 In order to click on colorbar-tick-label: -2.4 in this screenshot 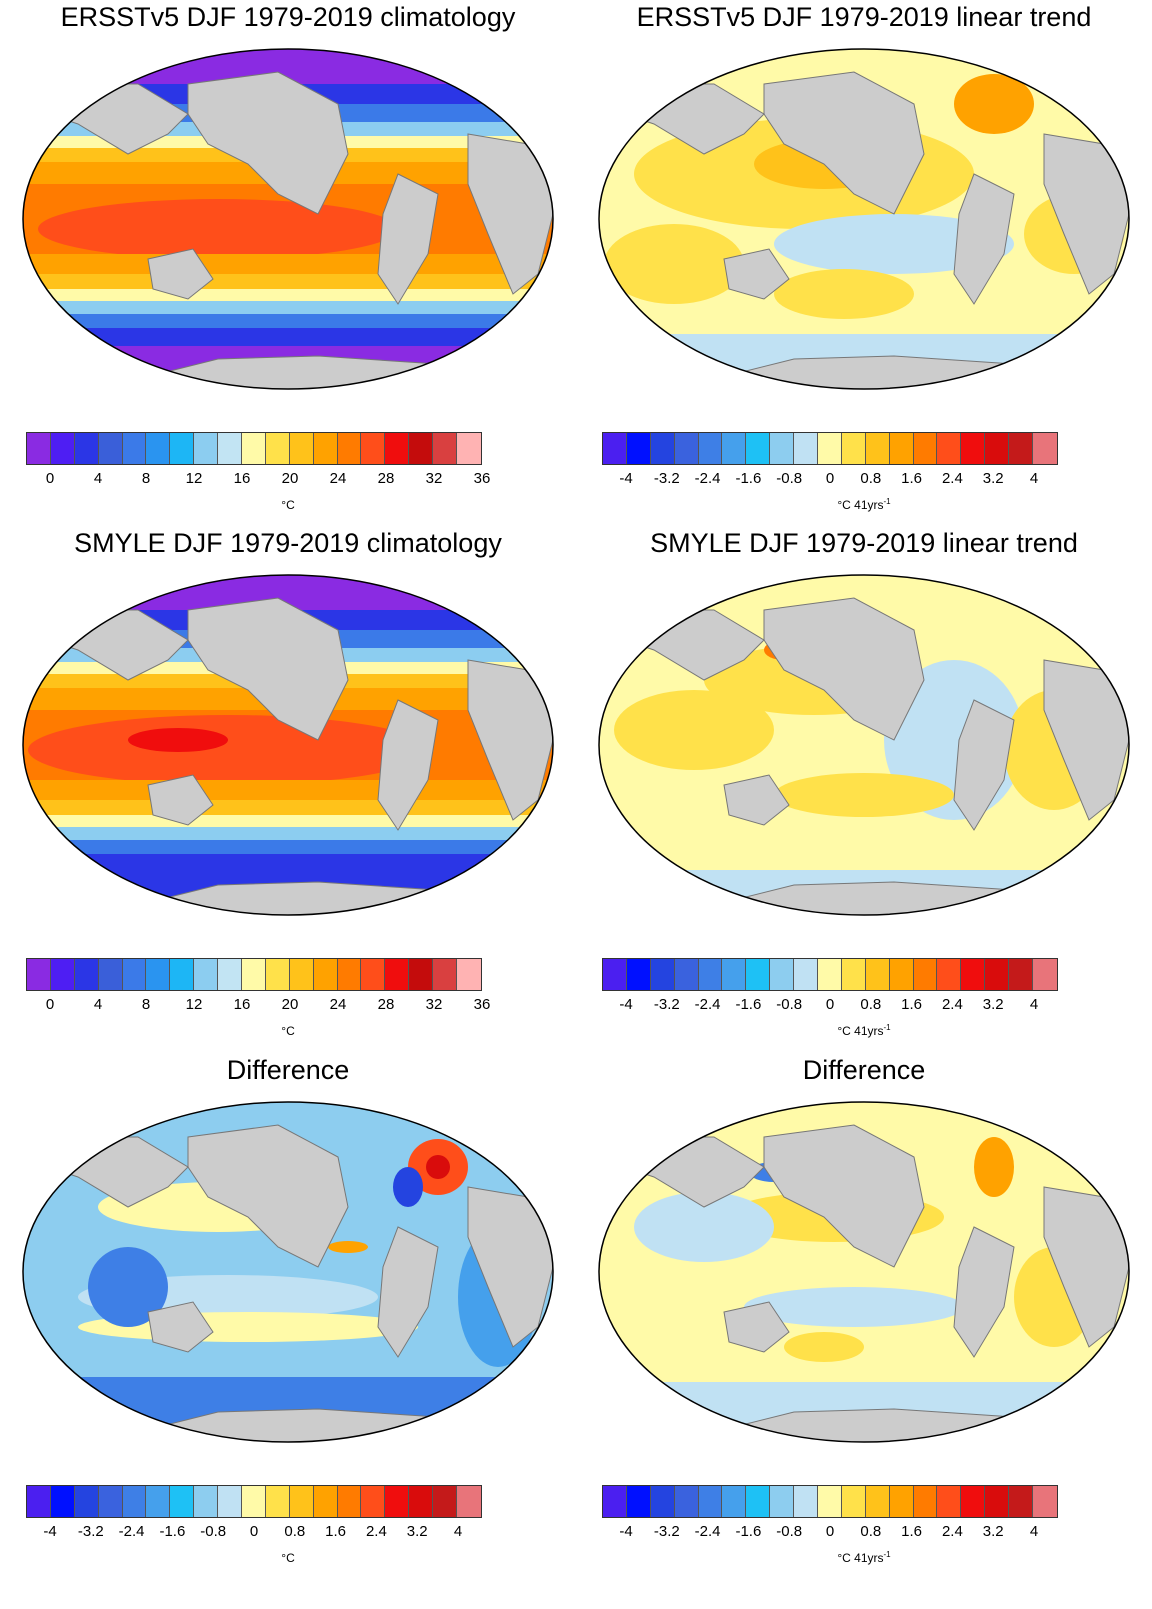, I will do `click(131, 1531)`.